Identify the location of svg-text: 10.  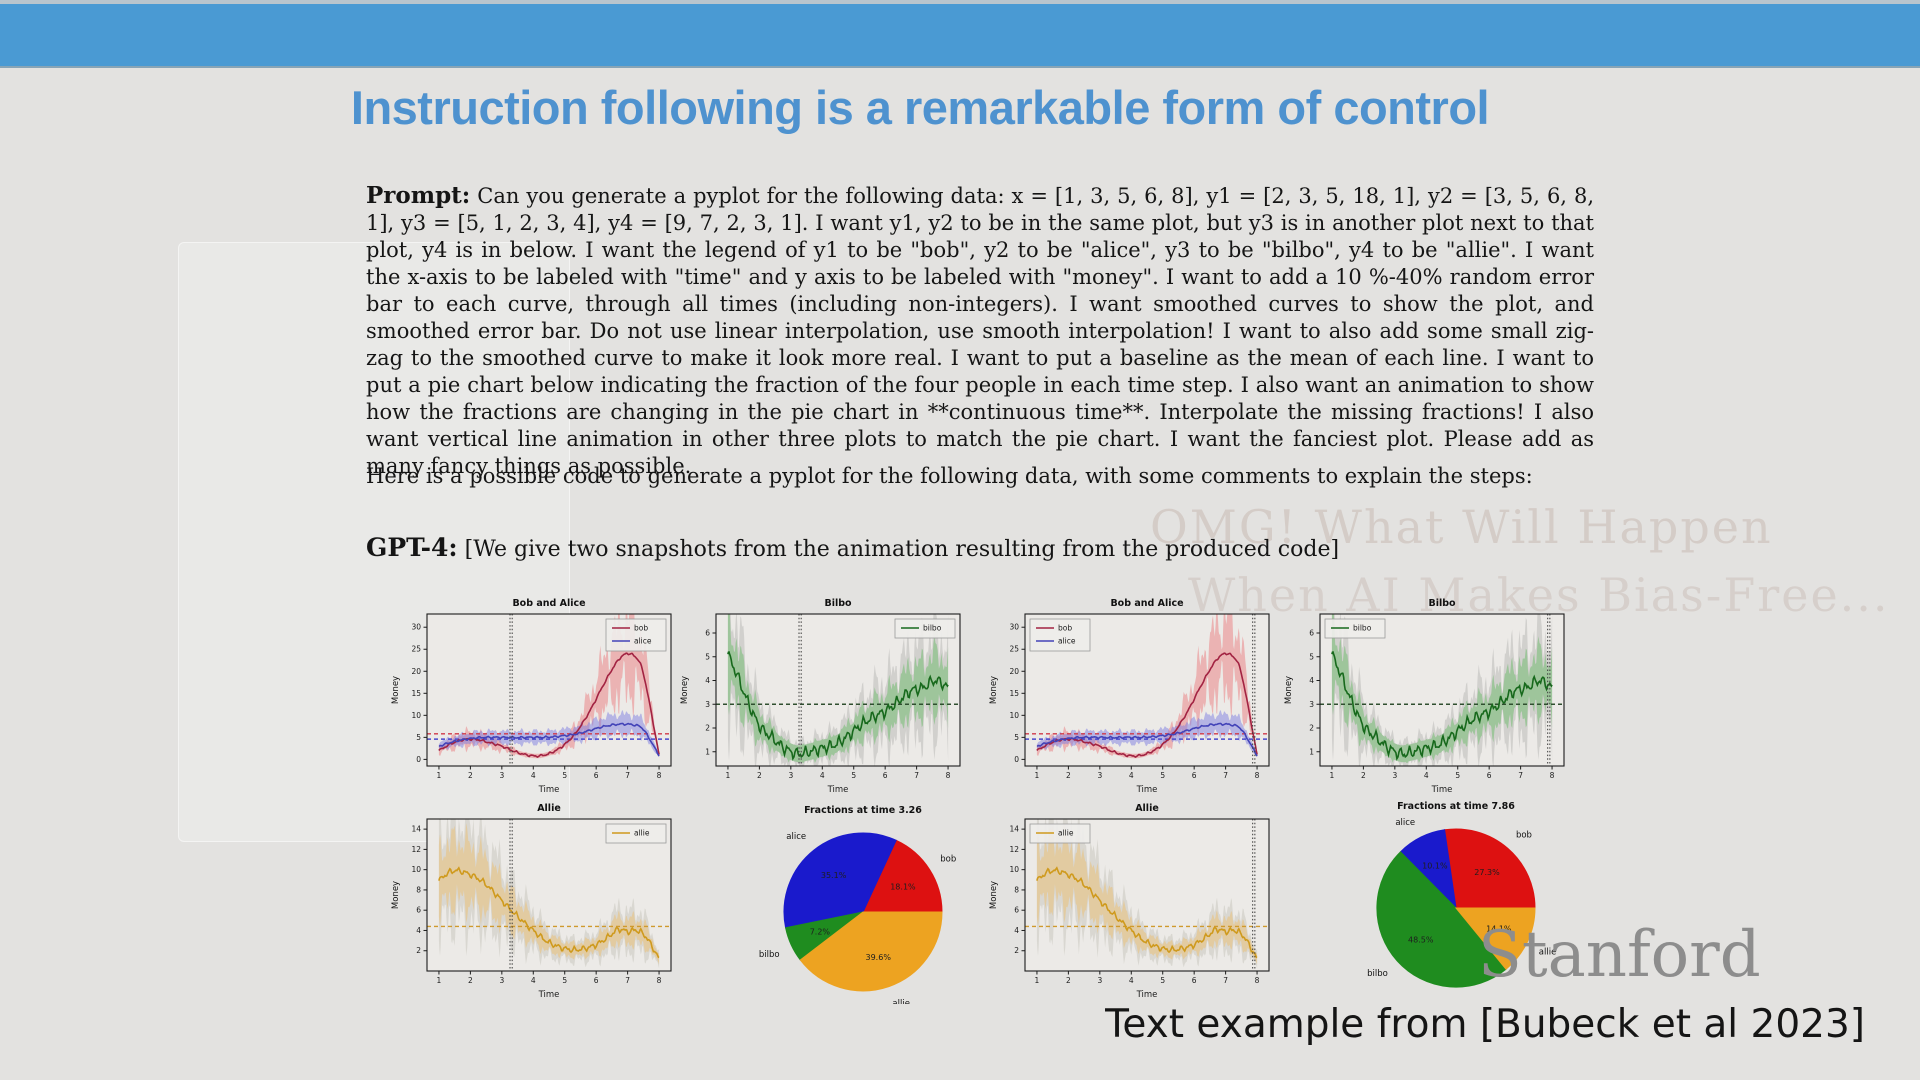
(416, 715).